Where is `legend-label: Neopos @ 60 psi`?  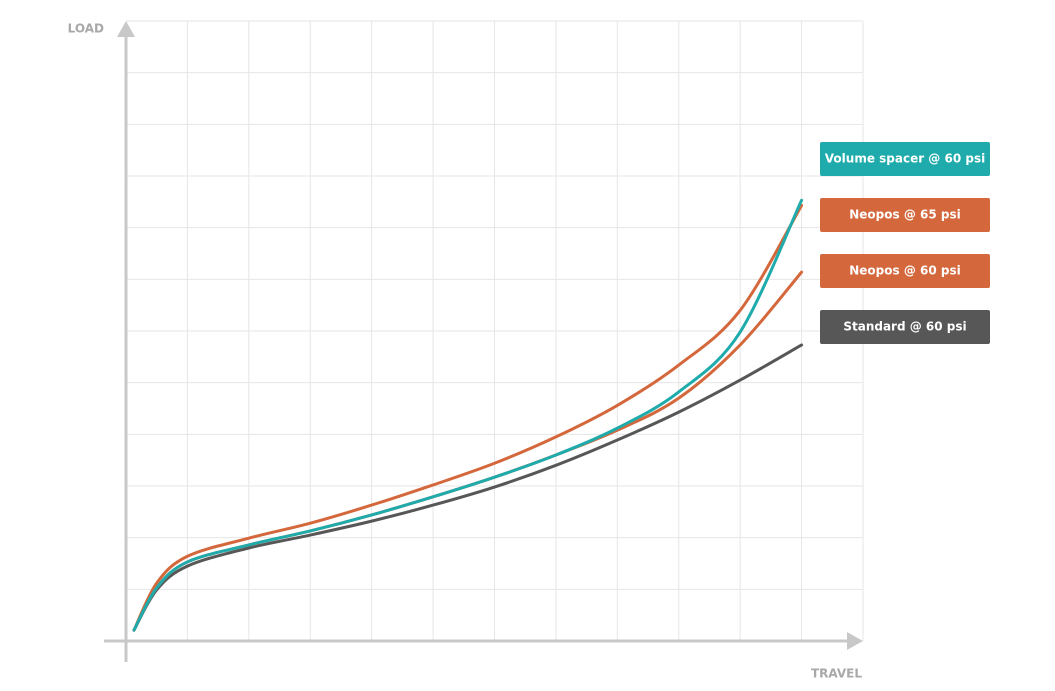
legend-label: Neopos @ 60 psi is located at coordinates (904, 271).